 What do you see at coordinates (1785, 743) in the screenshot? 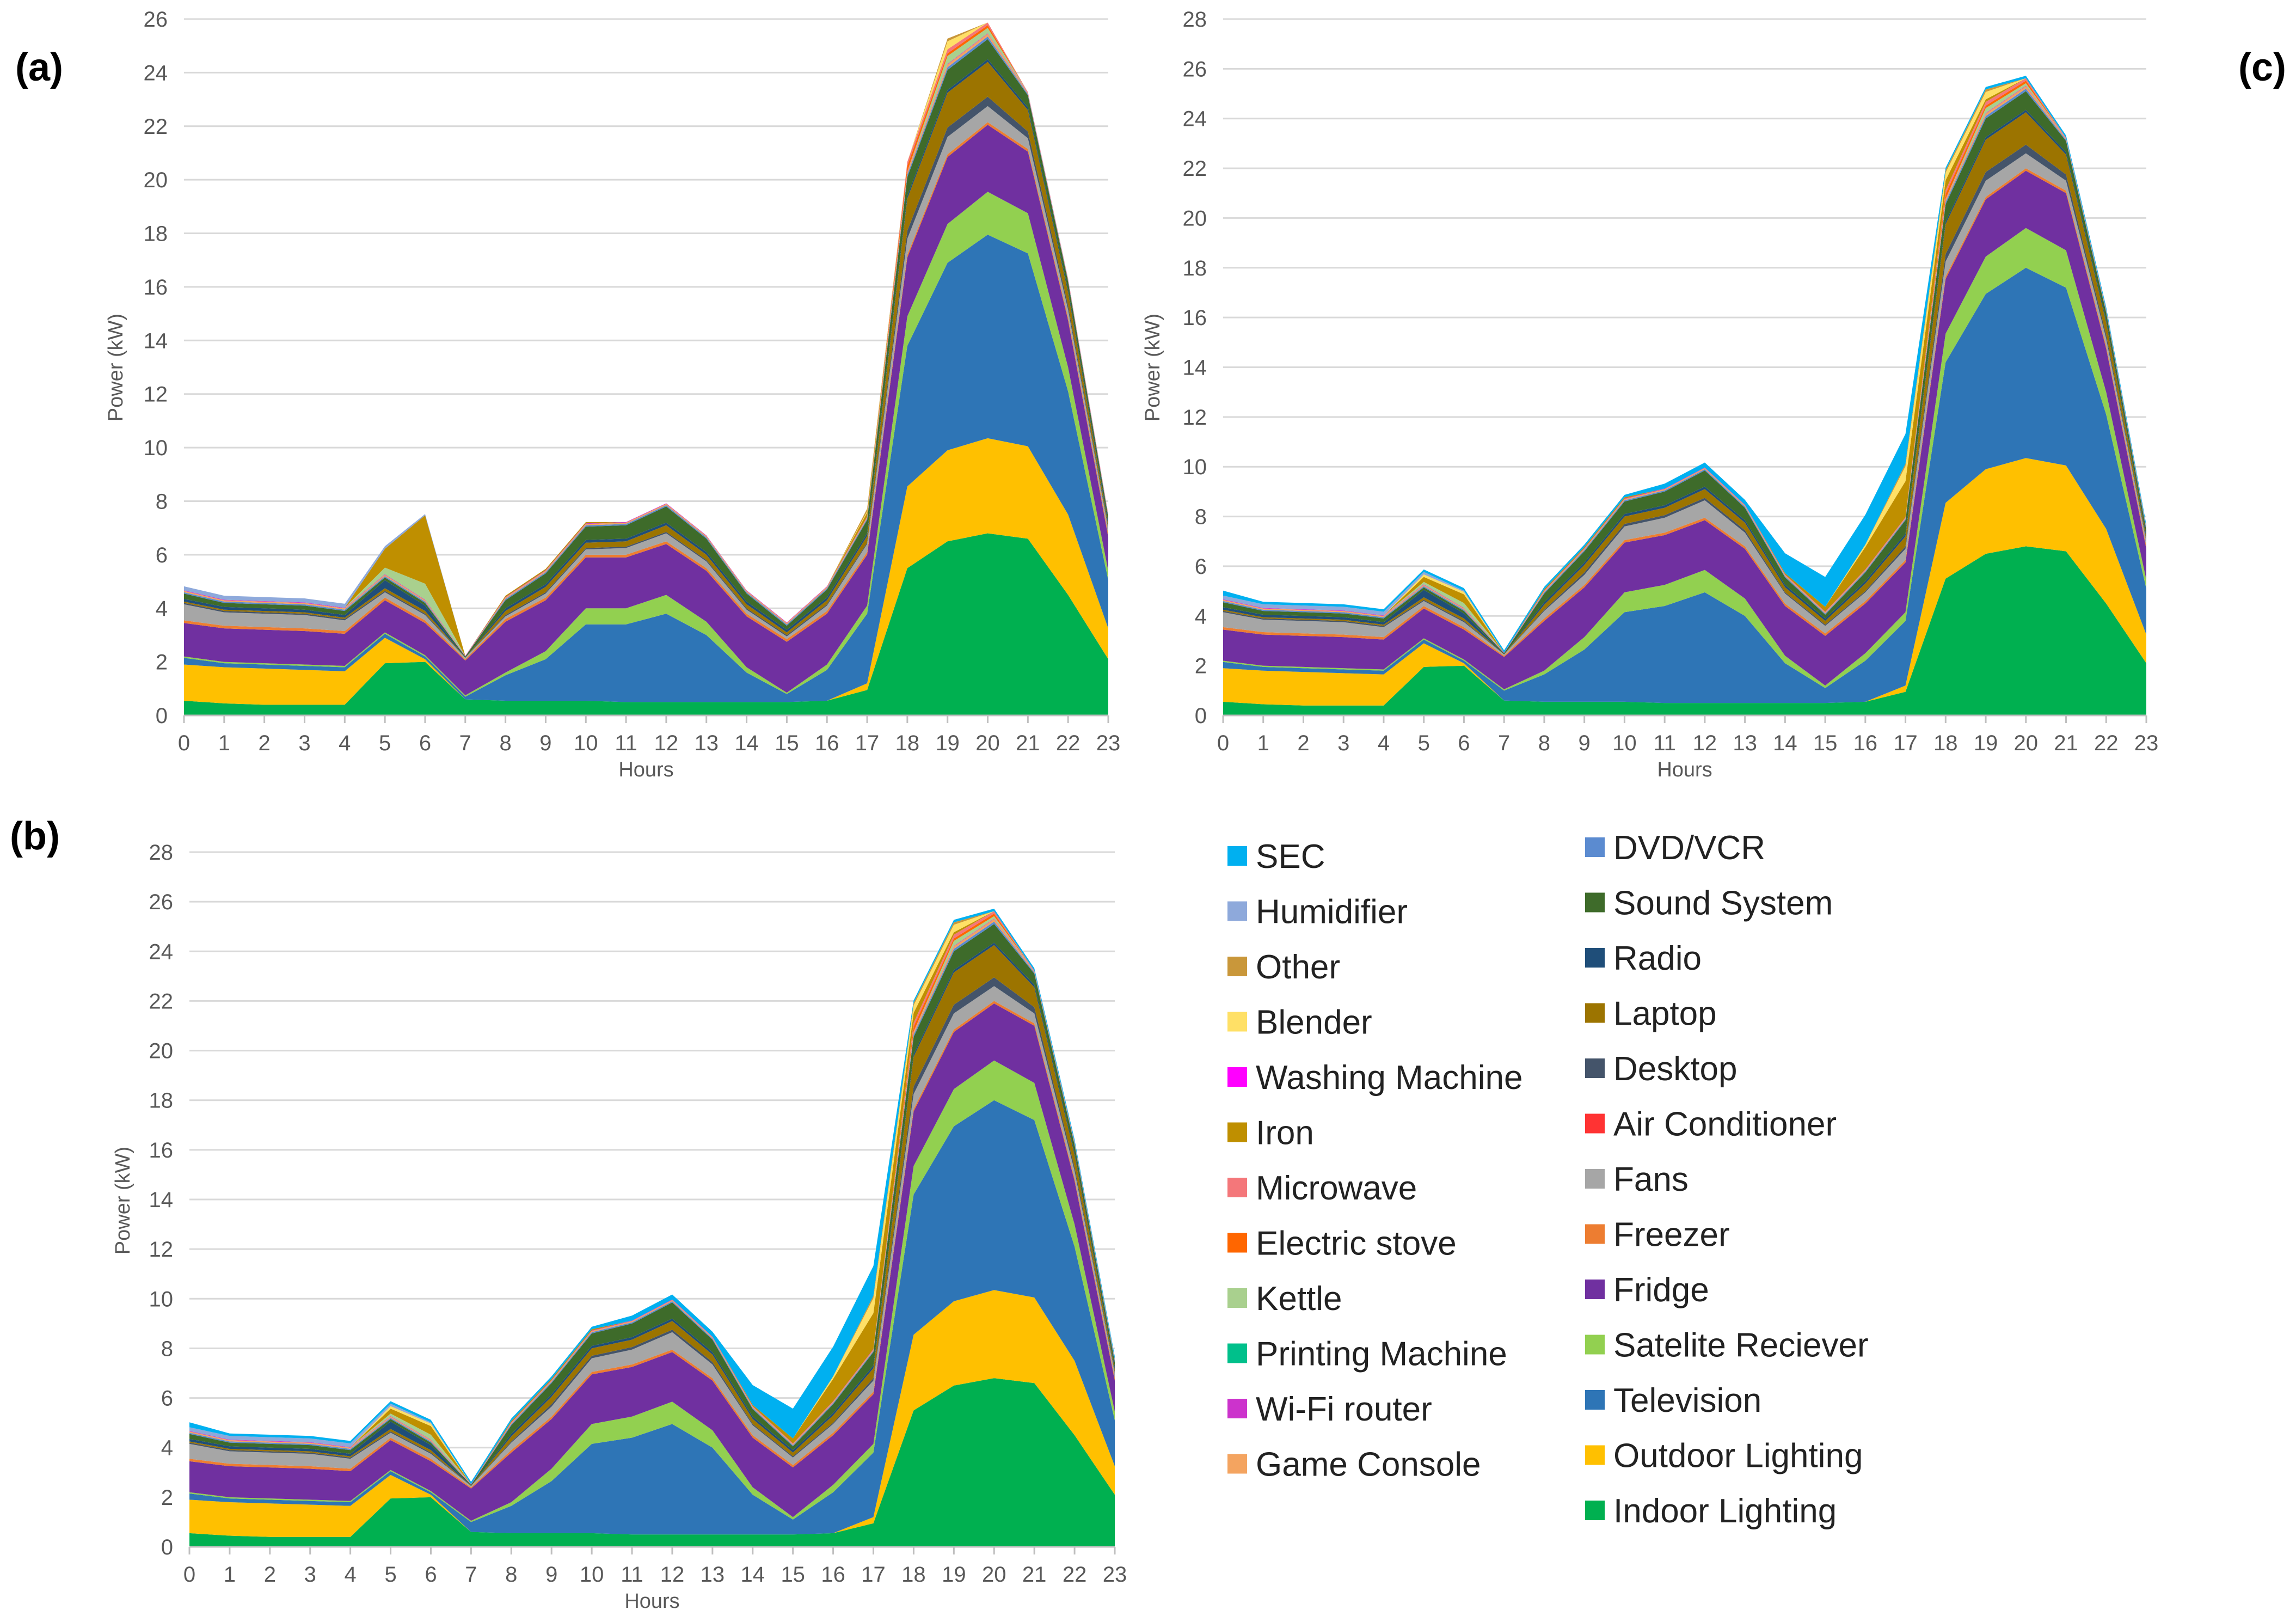
I see `x-tick-label: 14` at bounding box center [1785, 743].